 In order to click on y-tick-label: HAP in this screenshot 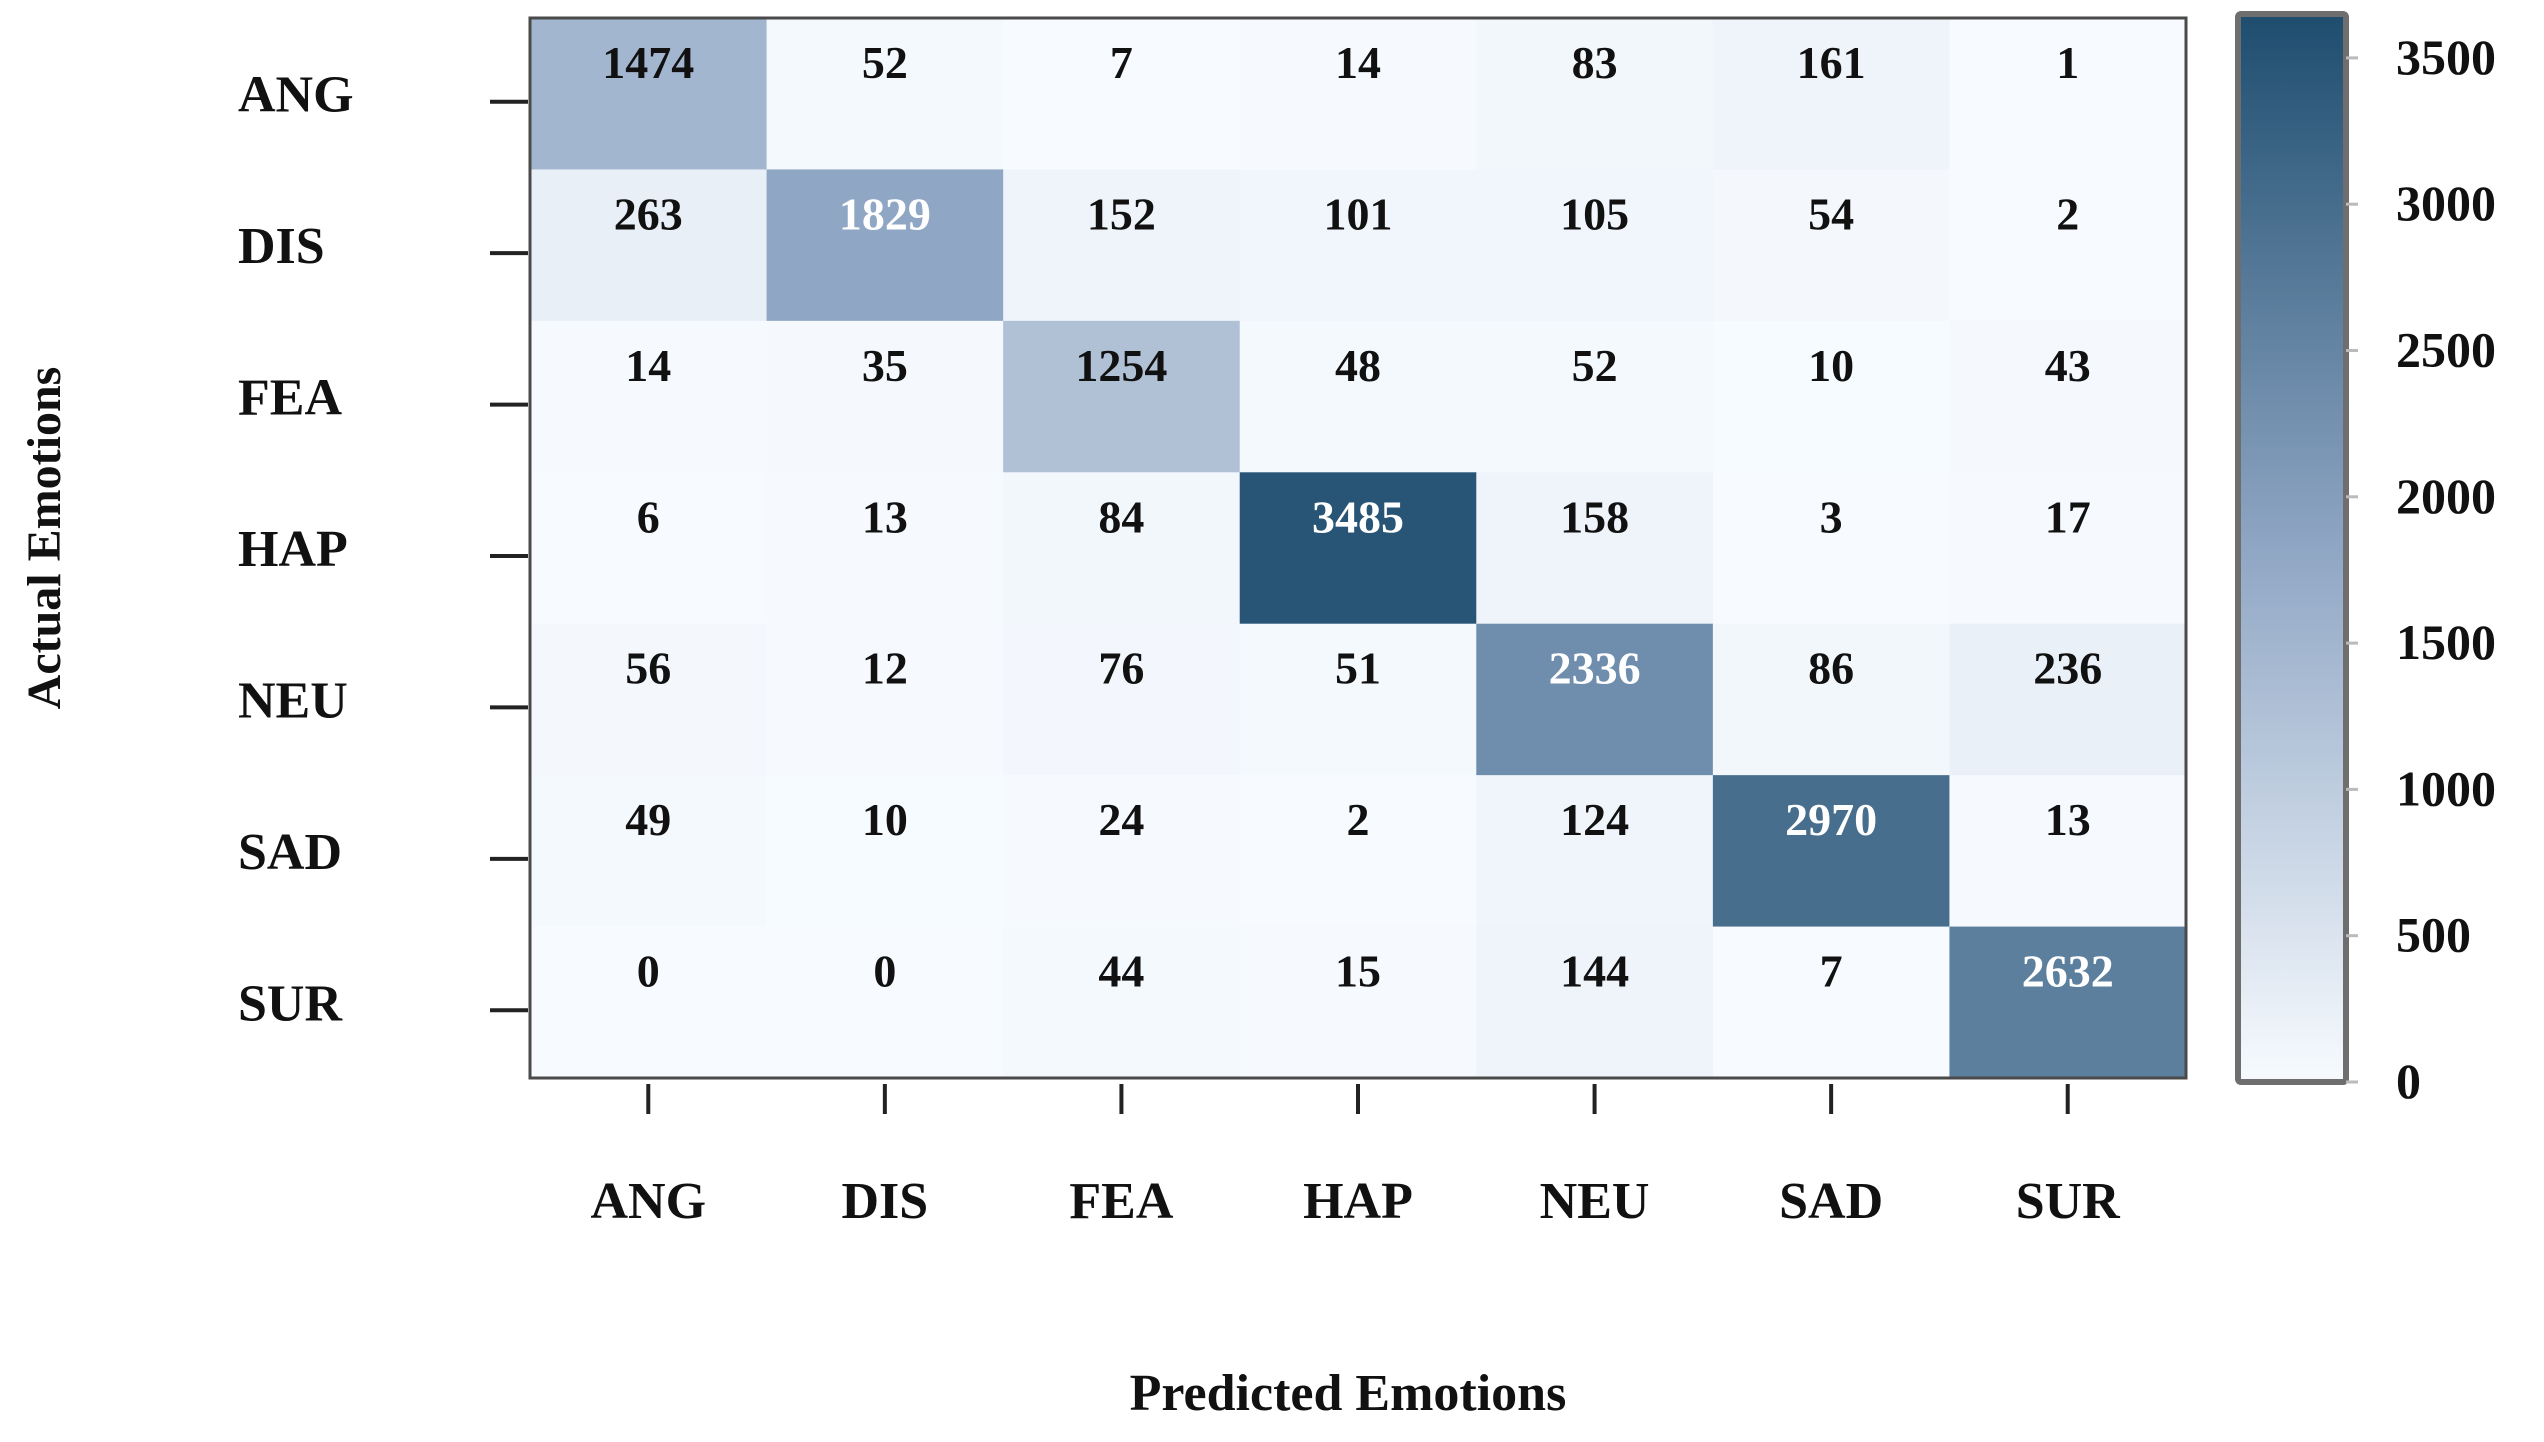, I will do `click(293, 549)`.